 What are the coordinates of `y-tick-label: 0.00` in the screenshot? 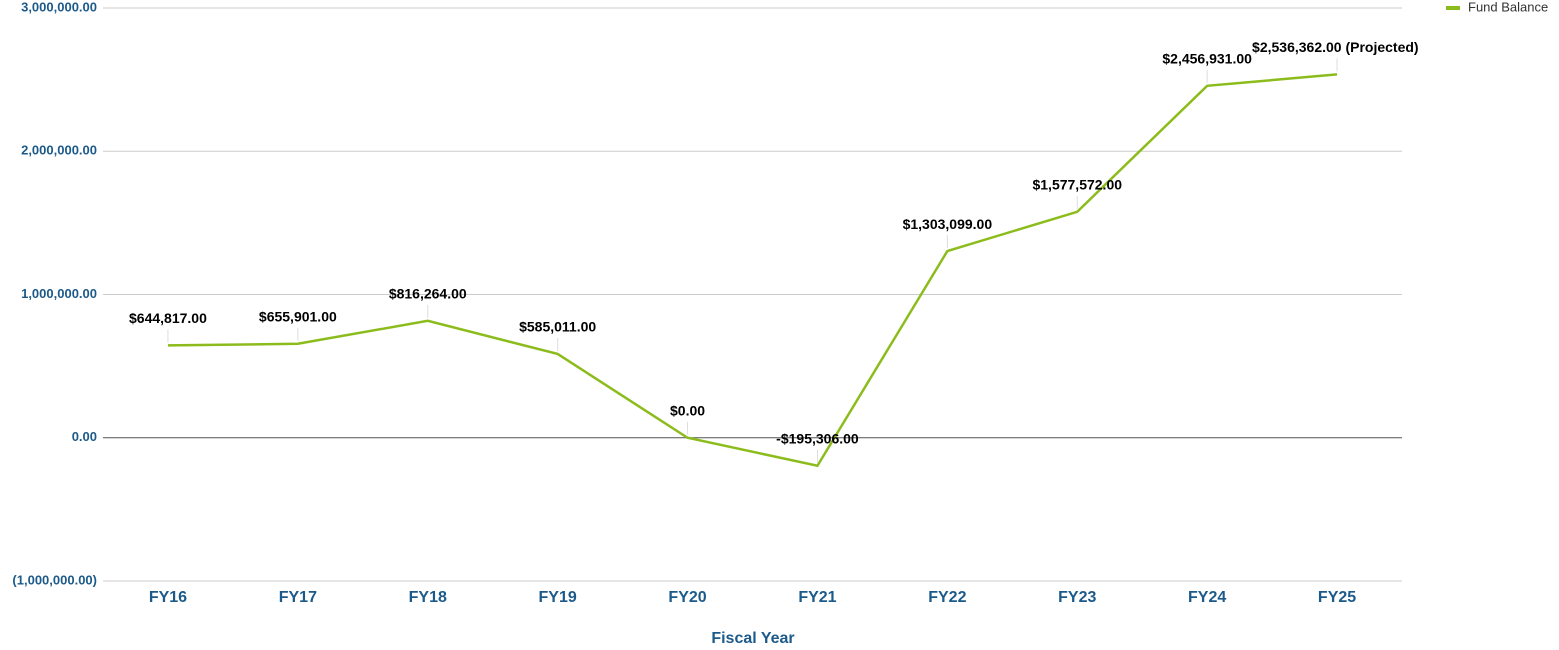 It's located at (84, 436).